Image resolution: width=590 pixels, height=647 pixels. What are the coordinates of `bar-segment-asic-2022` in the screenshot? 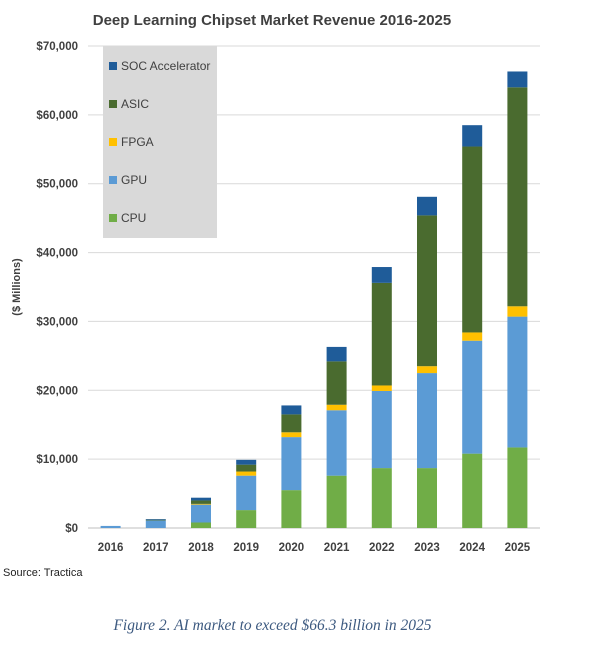 It's located at (381, 334).